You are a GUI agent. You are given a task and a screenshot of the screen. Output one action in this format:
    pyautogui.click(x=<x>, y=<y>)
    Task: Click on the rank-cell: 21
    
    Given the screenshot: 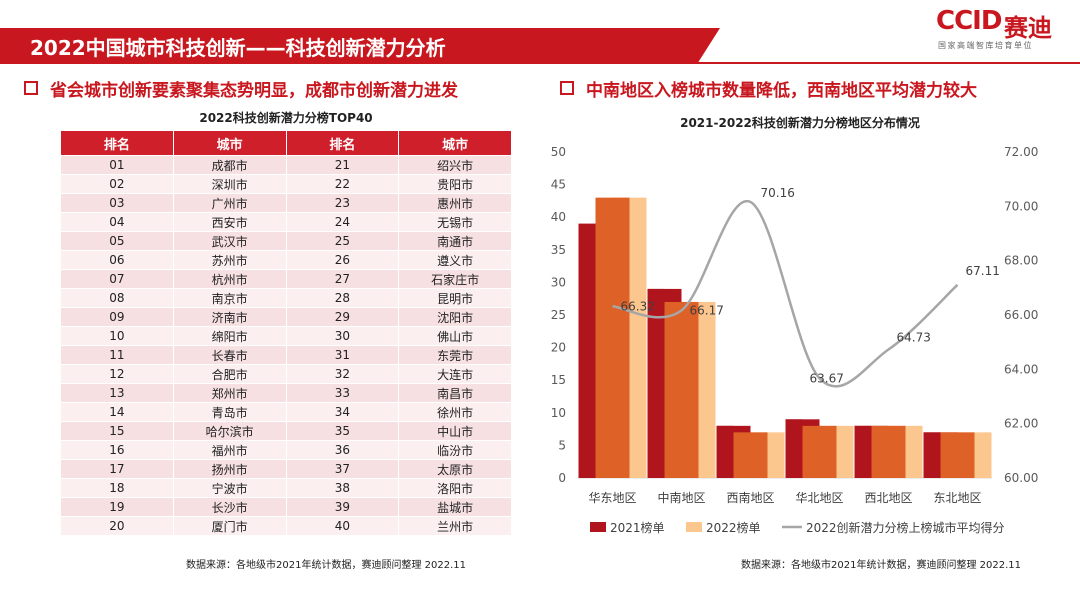 What is the action you would take?
    pyautogui.click(x=342, y=165)
    